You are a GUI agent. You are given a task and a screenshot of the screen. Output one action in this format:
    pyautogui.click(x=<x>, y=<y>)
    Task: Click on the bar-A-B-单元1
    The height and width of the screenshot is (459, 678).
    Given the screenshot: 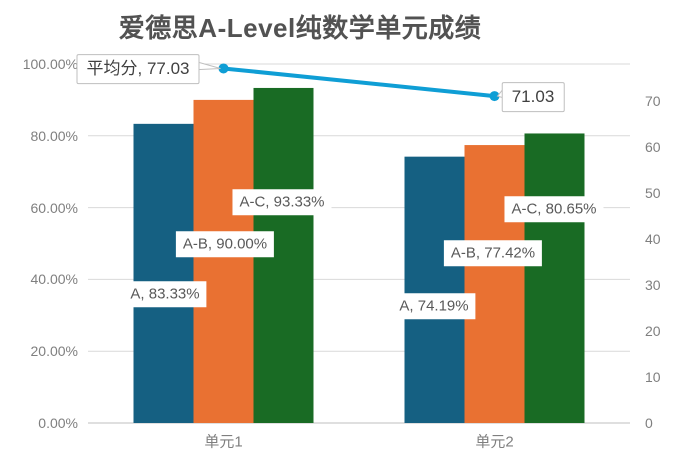 What is the action you would take?
    pyautogui.click(x=223, y=261)
    